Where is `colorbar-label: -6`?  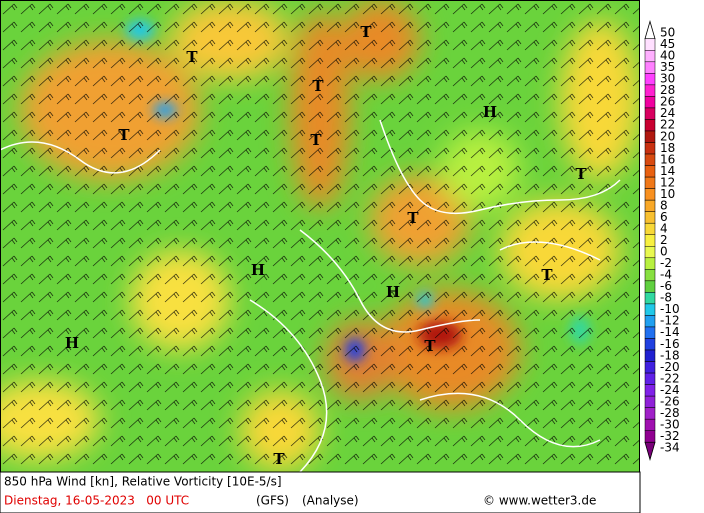
colorbar-label: -6 is located at coordinates (666, 286).